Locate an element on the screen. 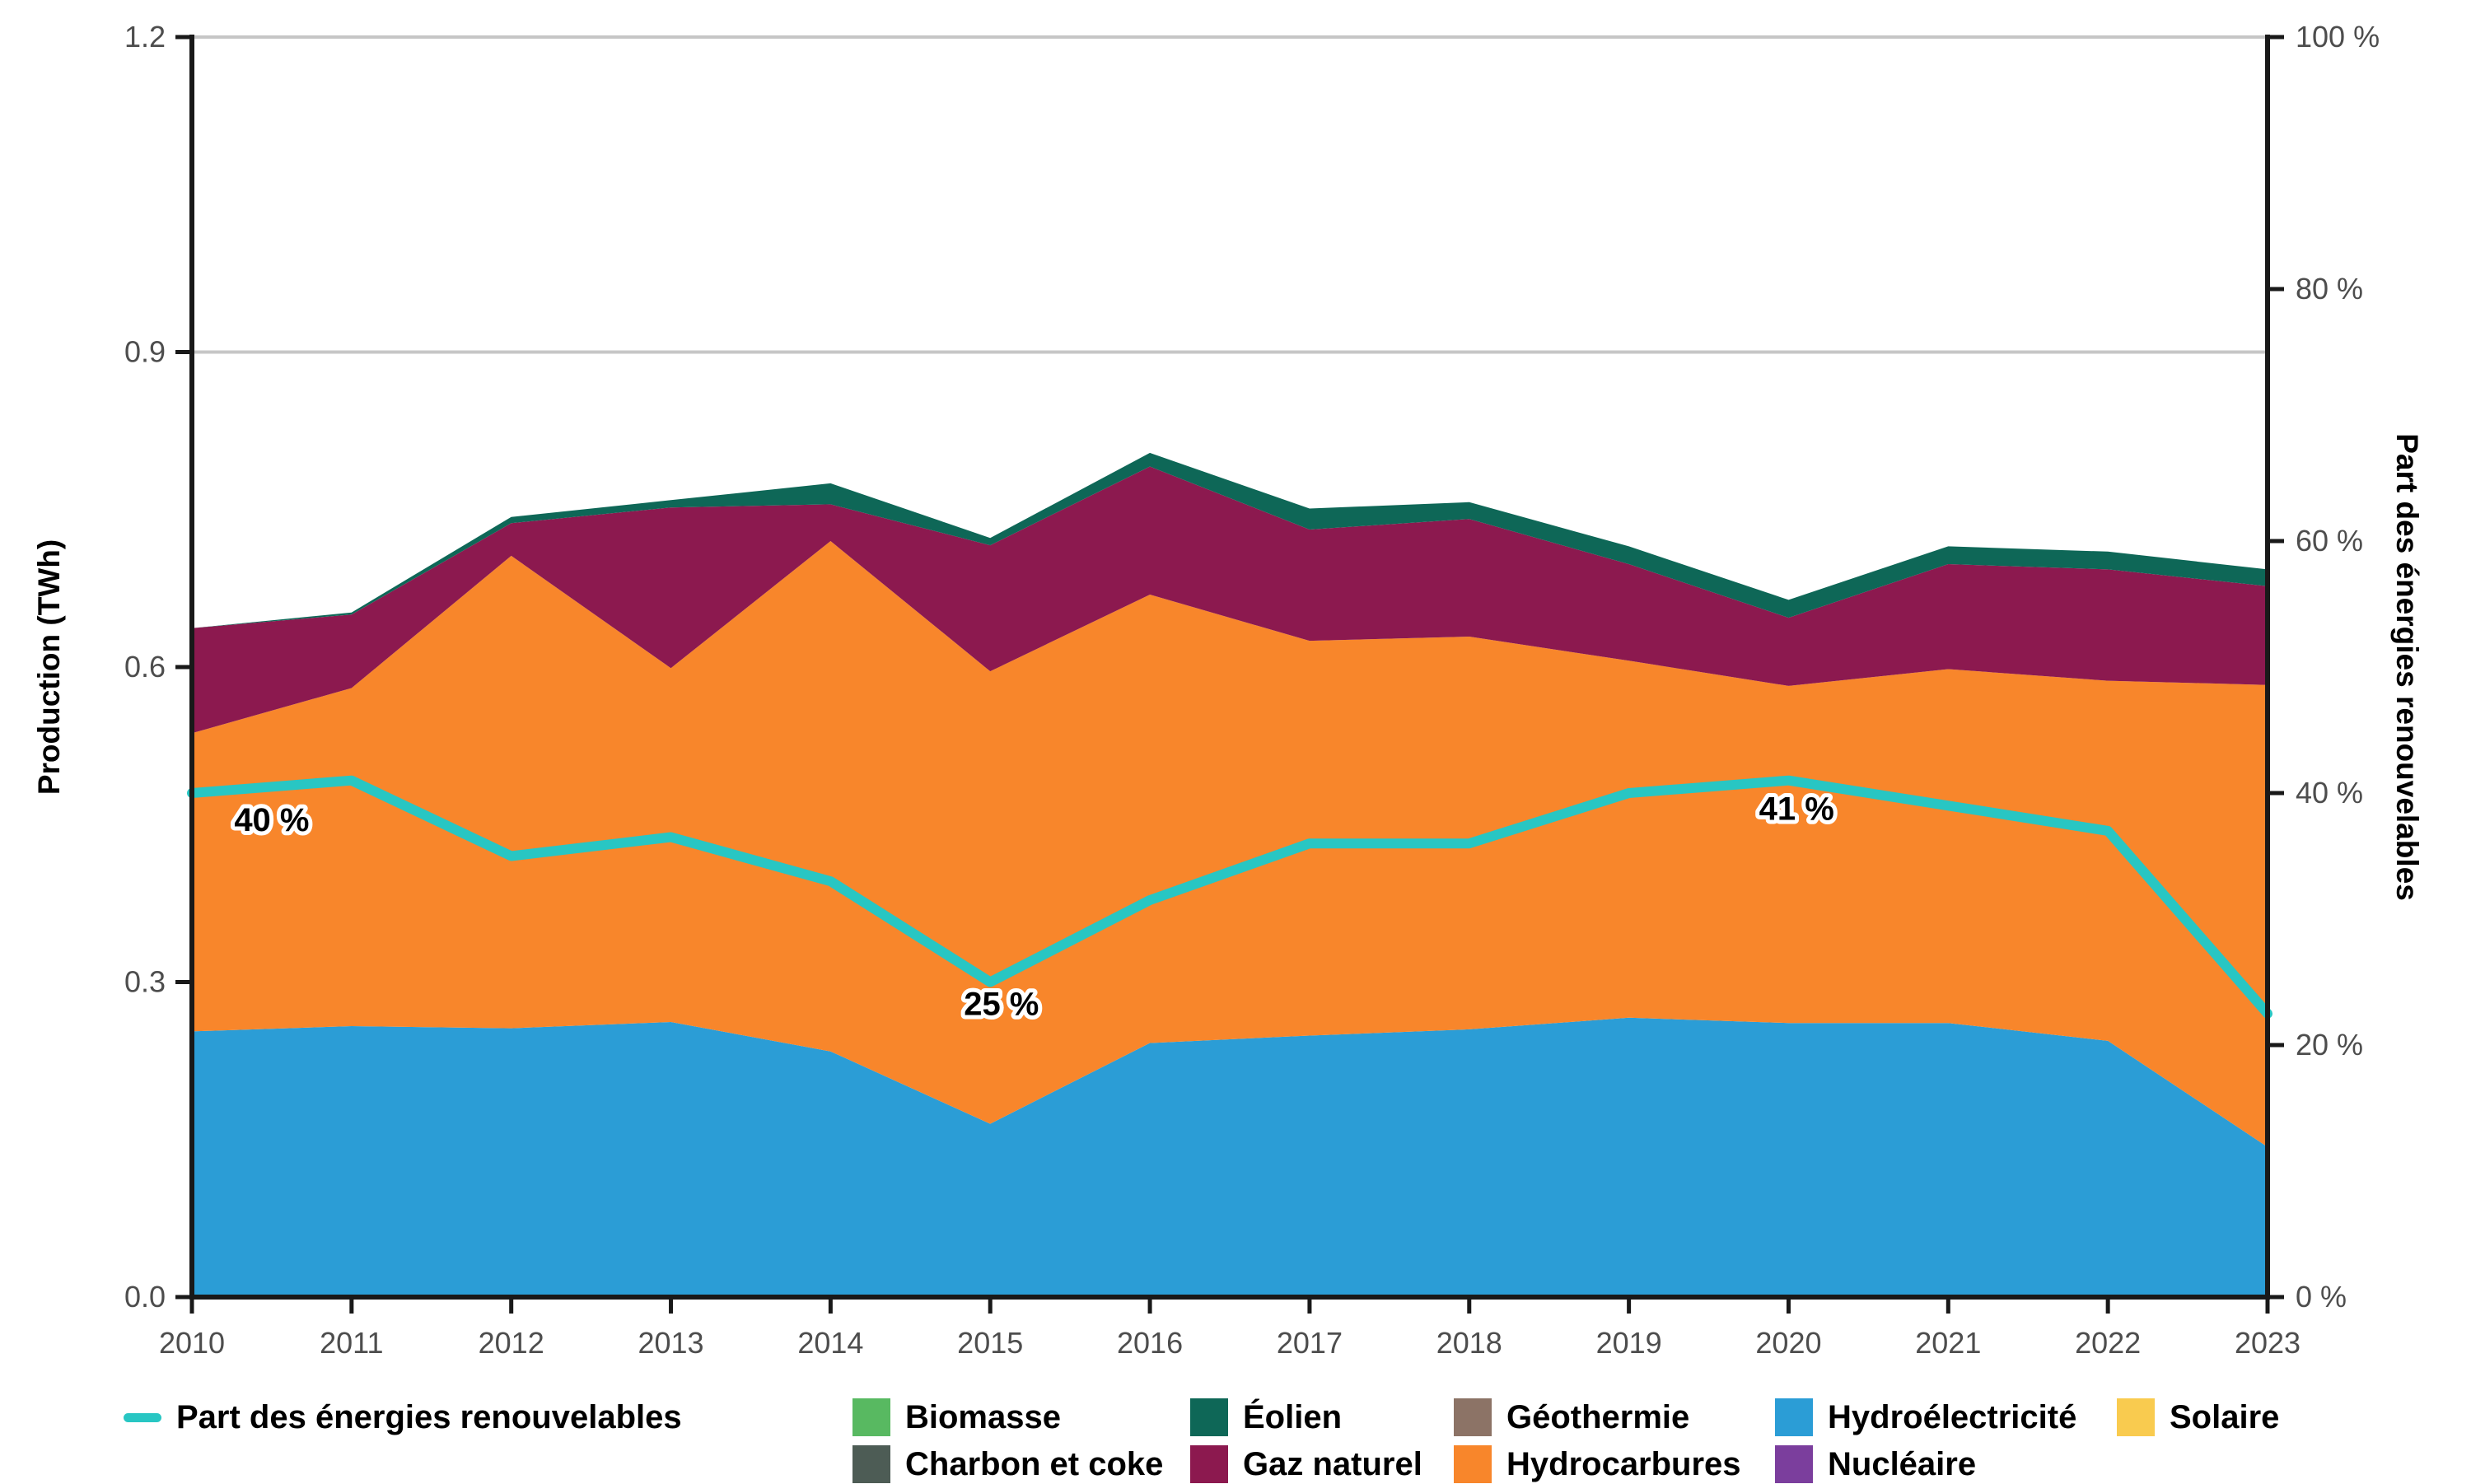 This screenshot has width=2471, height=1484. x-tick-label: 2022 is located at coordinates (2108, 1343).